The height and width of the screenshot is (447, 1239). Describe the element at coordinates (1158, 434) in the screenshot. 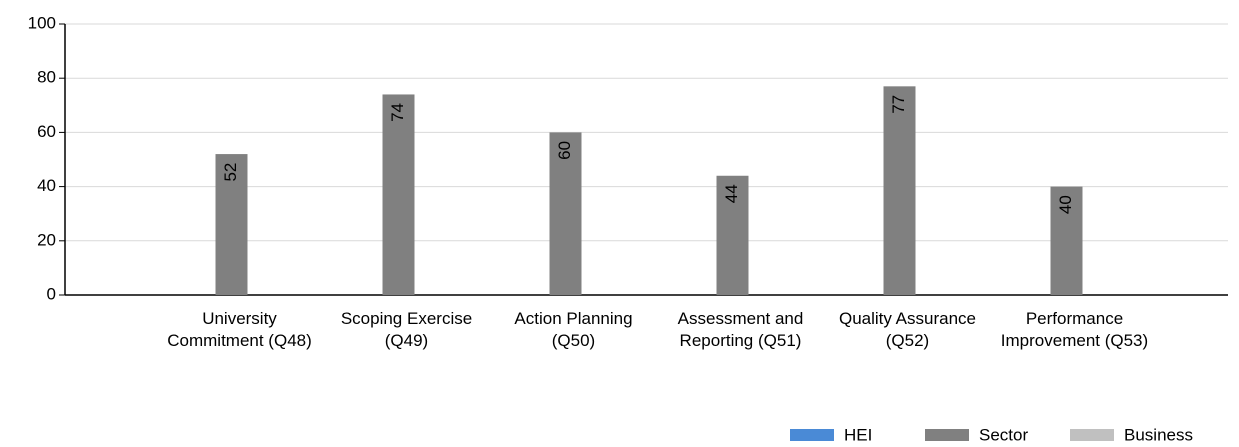

I see `legend-label: Business` at that location.